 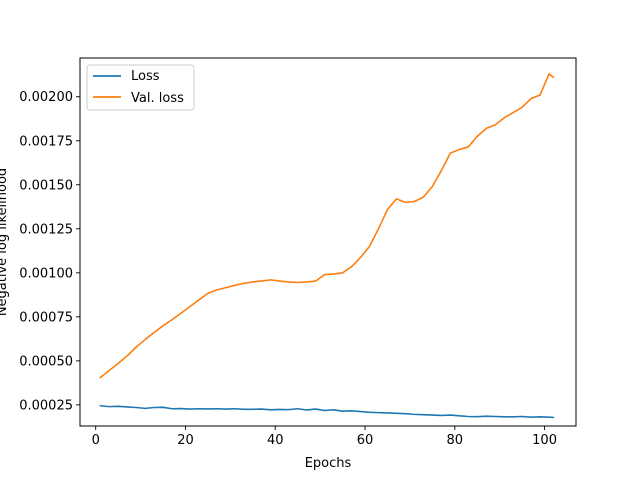 What do you see at coordinates (365, 440) in the screenshot?
I see `x-tick-label: 60` at bounding box center [365, 440].